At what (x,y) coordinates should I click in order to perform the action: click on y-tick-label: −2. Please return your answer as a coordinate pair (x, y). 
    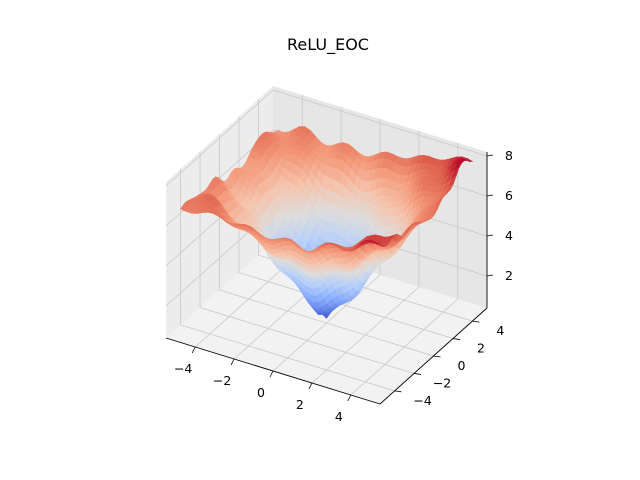
    Looking at the image, I should click on (442, 382).